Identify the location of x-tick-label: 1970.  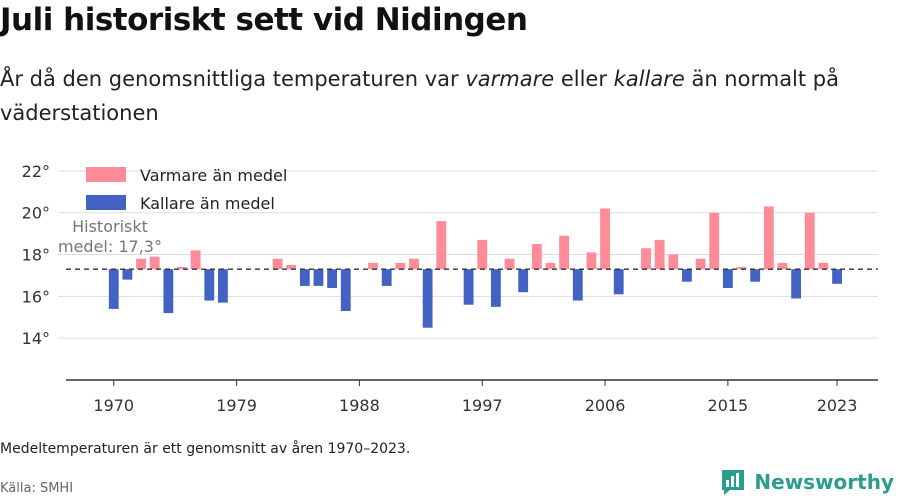
(113, 405).